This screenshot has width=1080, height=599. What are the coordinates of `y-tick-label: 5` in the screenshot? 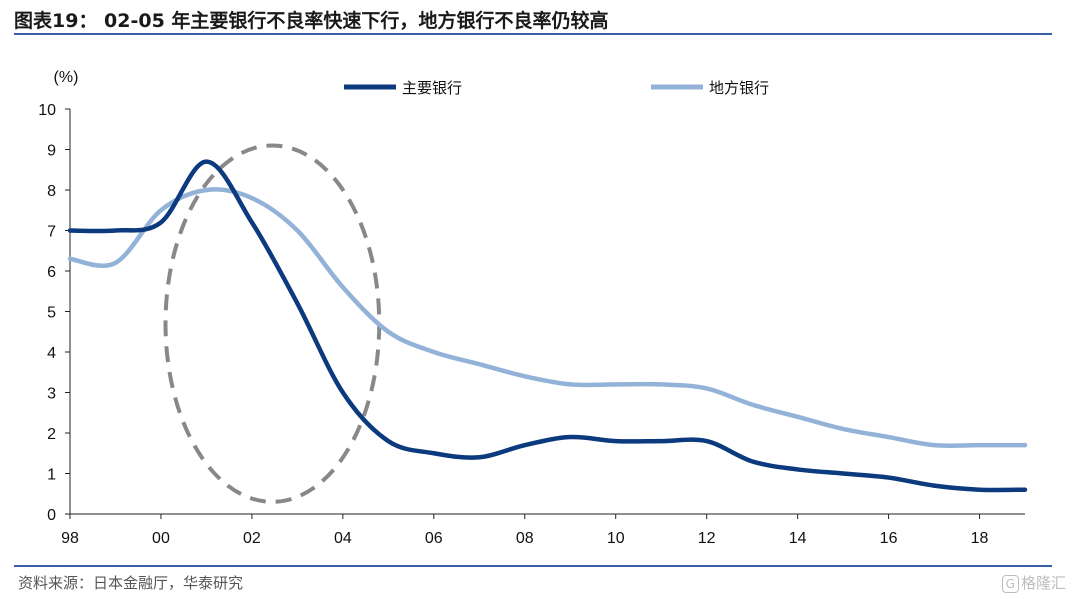 It's located at (51, 313).